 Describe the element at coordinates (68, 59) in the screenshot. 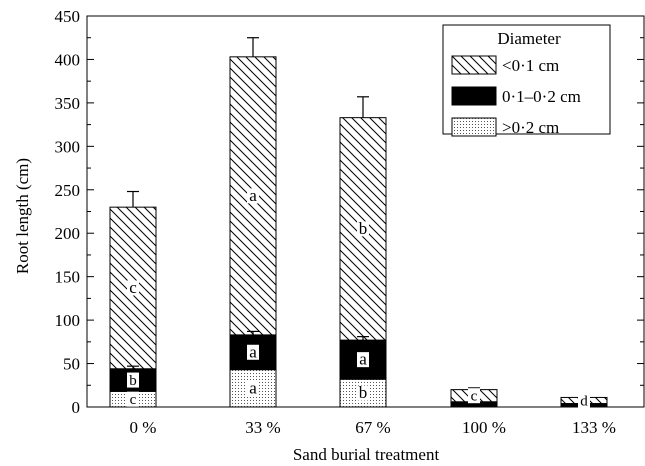

I see `y-tick-label: 400` at that location.